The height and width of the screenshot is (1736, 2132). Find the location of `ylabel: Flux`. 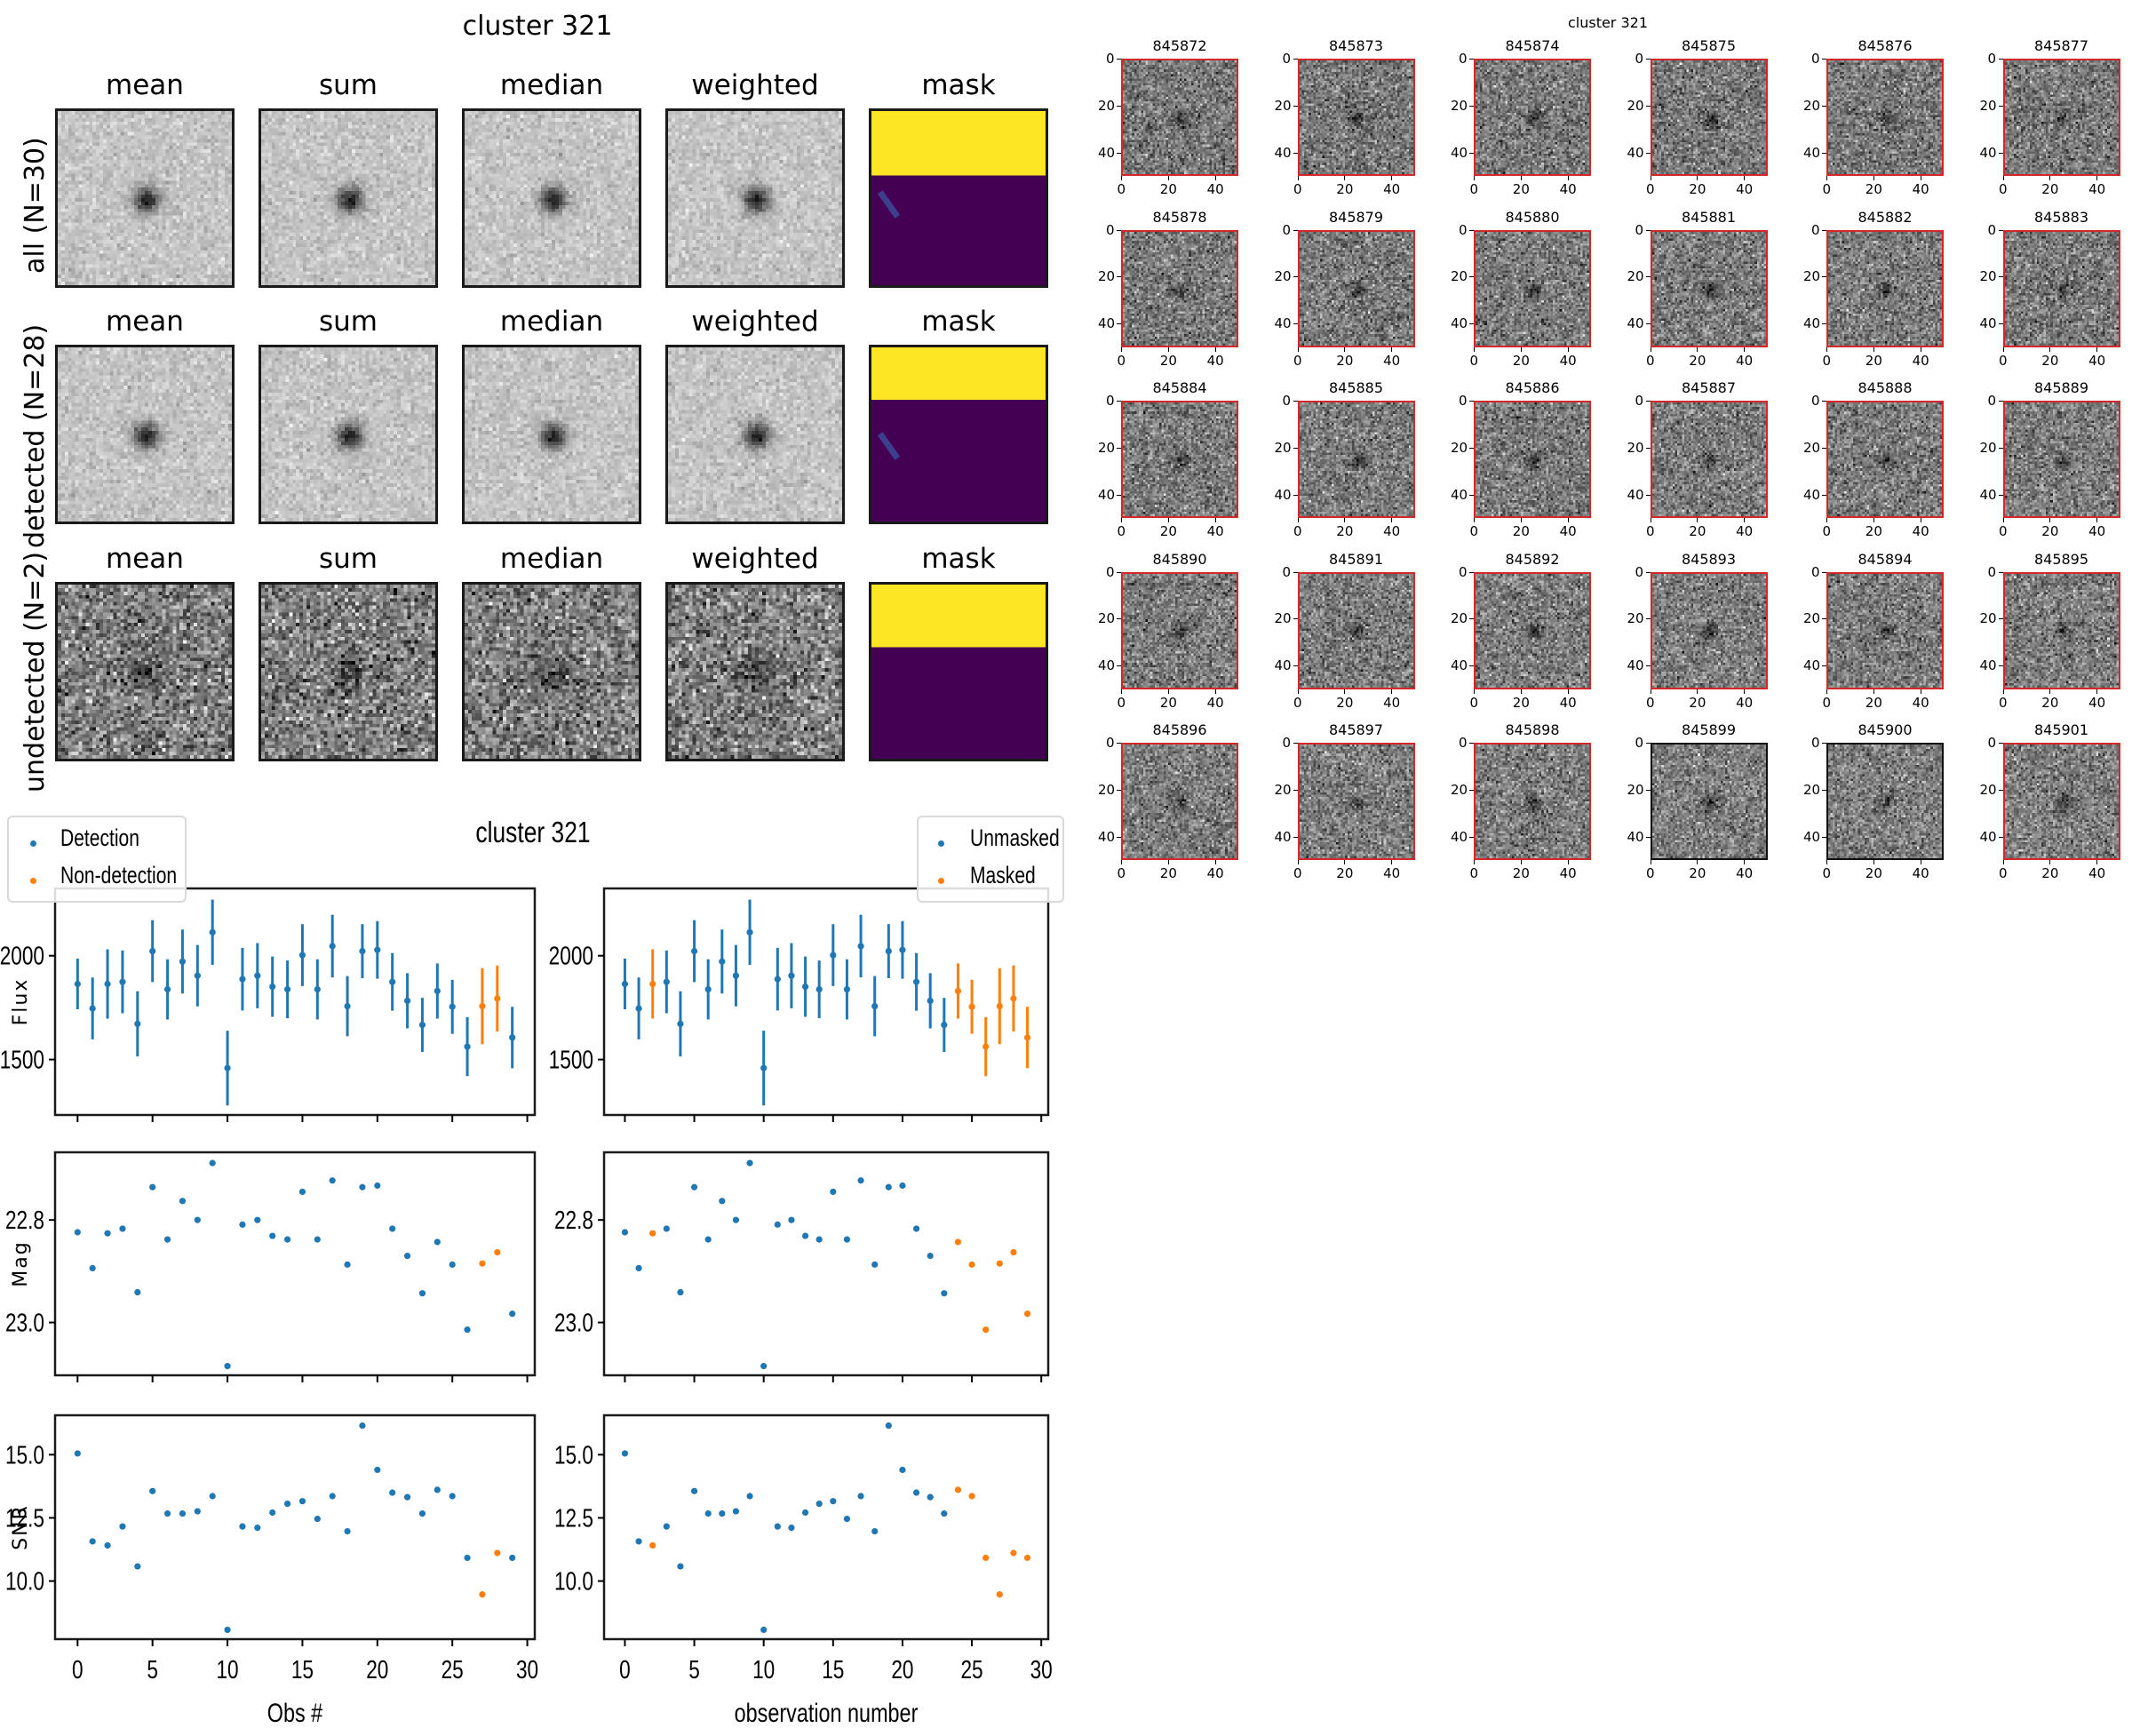

ylabel: Flux is located at coordinates (21, 1002).